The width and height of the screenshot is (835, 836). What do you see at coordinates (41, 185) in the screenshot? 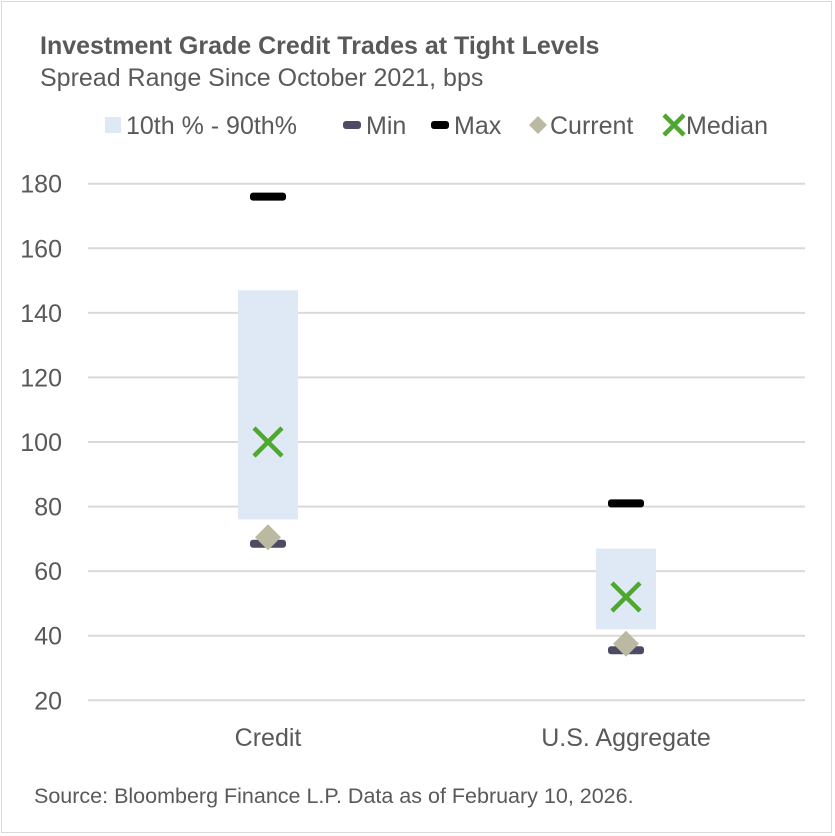
I see `y-tick-label: 180` at bounding box center [41, 185].